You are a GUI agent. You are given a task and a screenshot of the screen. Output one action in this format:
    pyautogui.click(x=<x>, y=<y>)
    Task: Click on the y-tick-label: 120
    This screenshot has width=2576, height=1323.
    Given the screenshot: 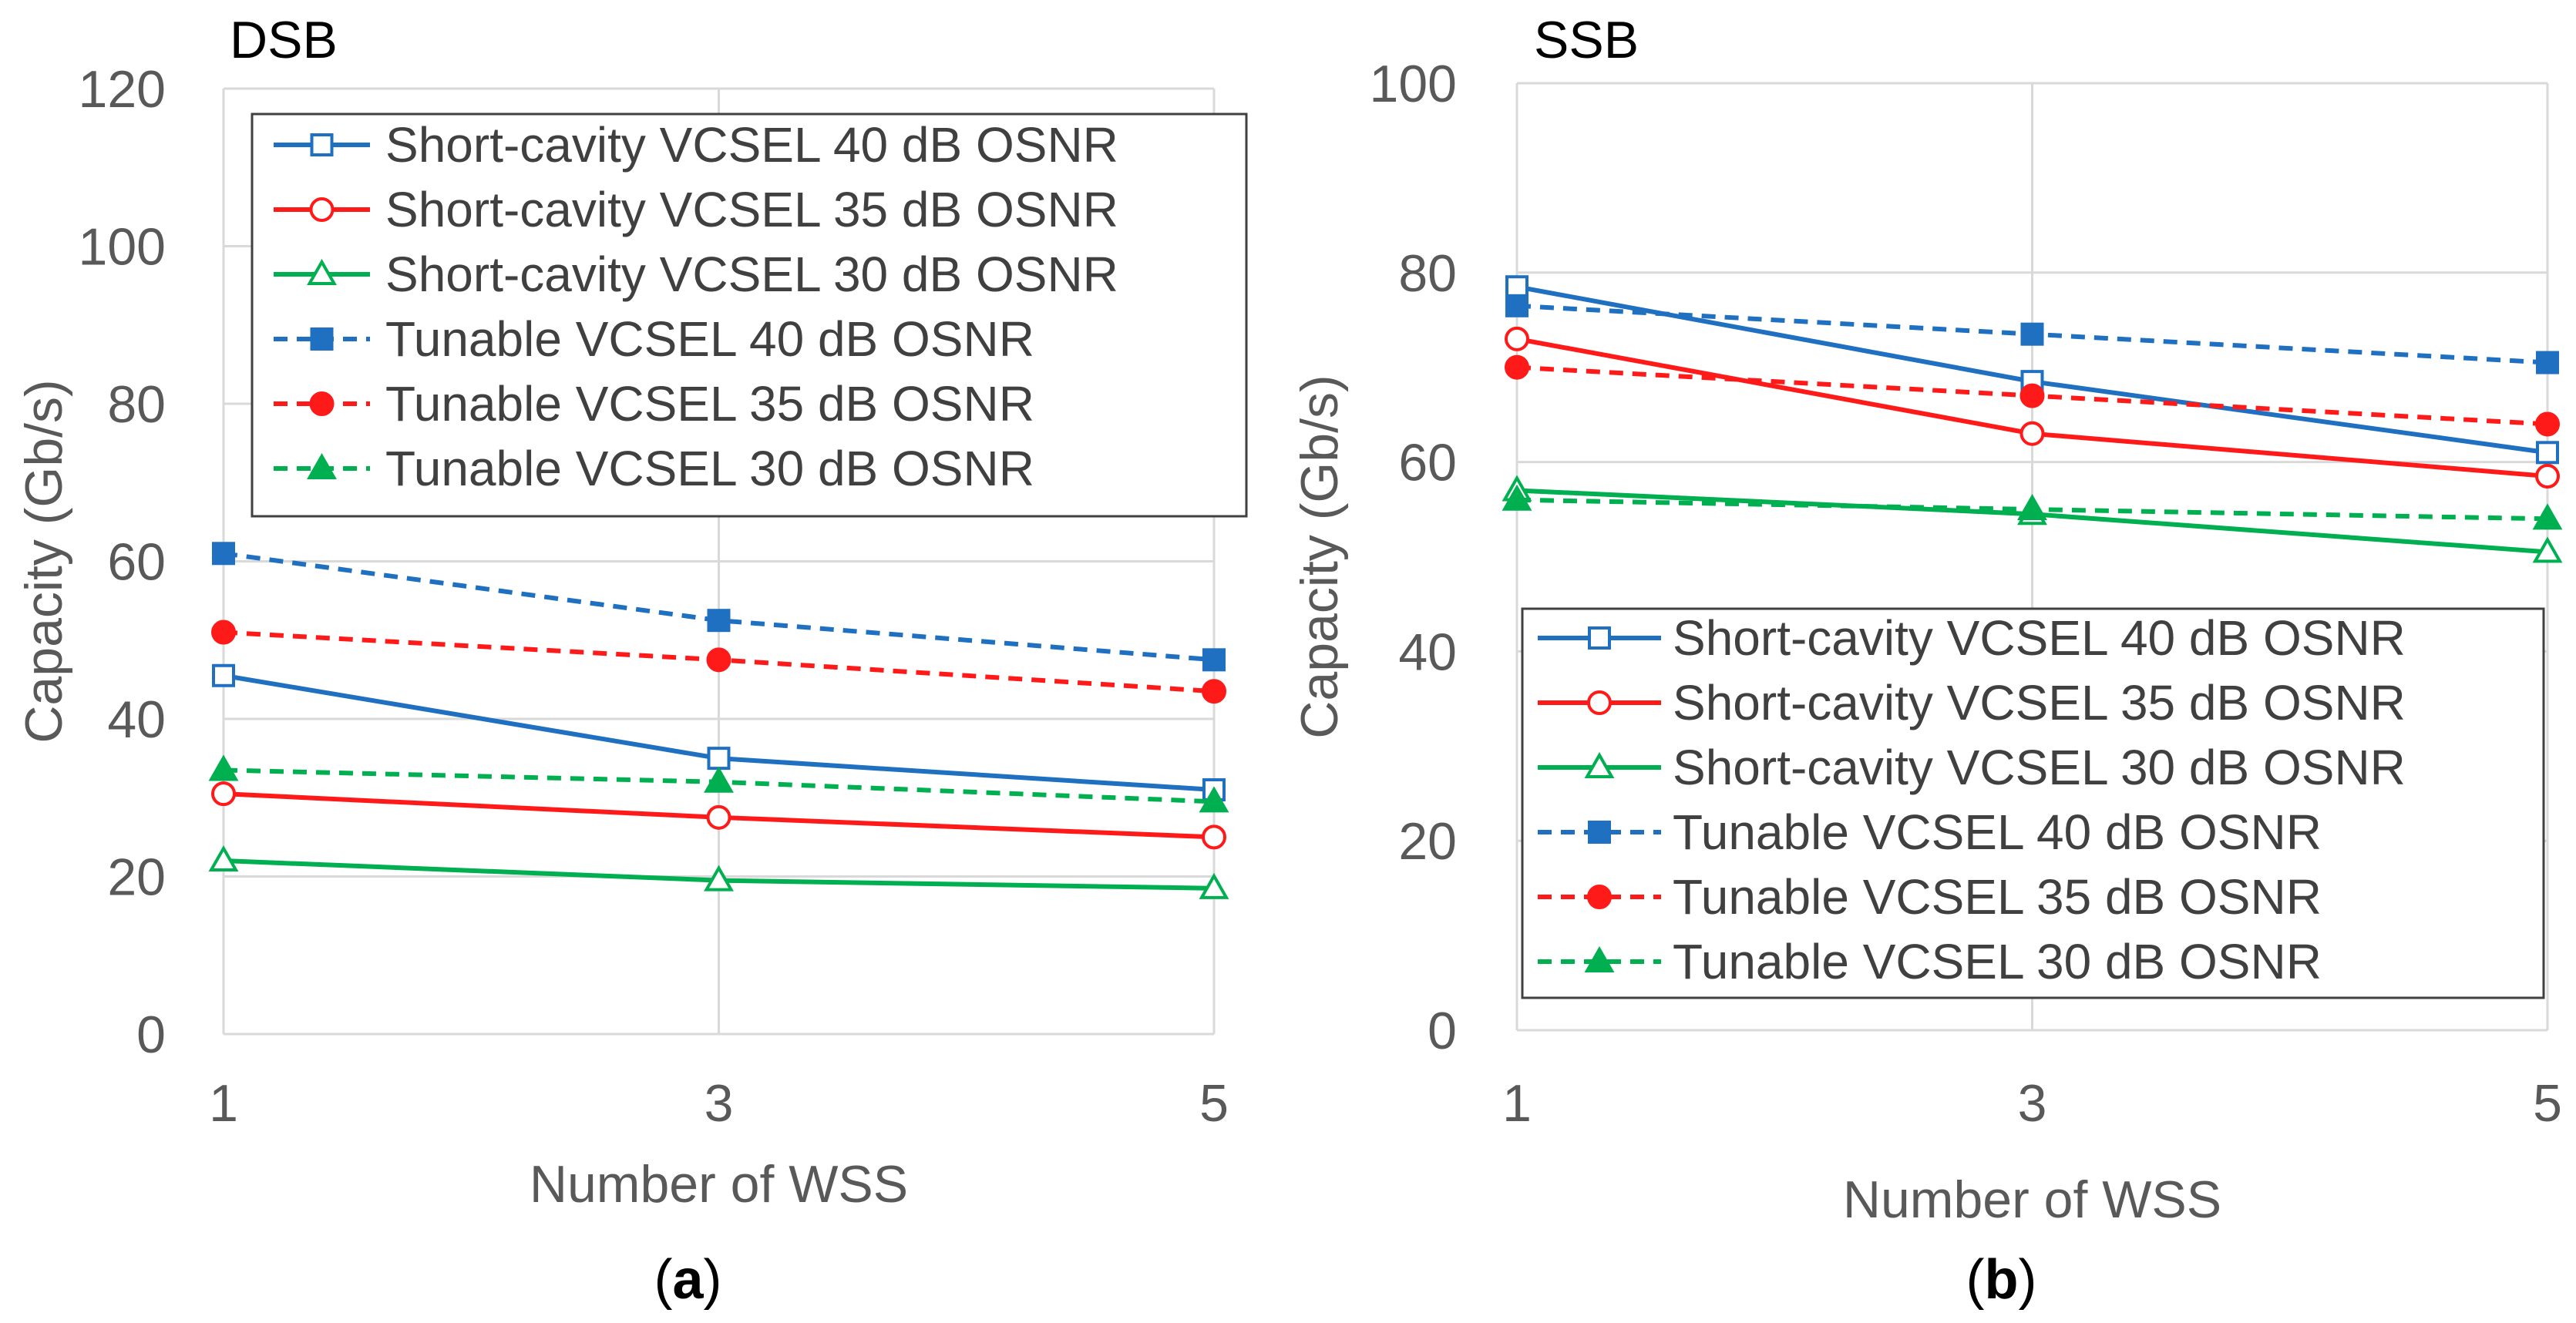 What is the action you would take?
    pyautogui.click(x=122, y=89)
    